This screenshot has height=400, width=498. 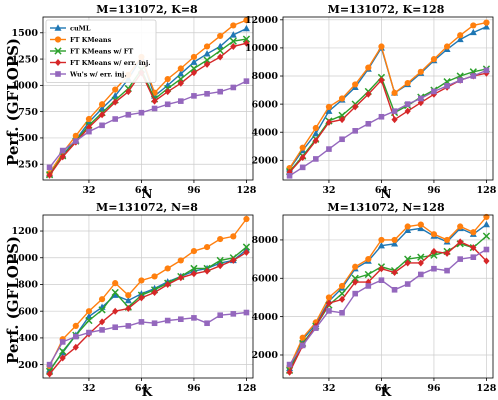 What do you see at coordinates (28, 338) in the screenshot?
I see `y-tick-label: 400` at bounding box center [28, 338].